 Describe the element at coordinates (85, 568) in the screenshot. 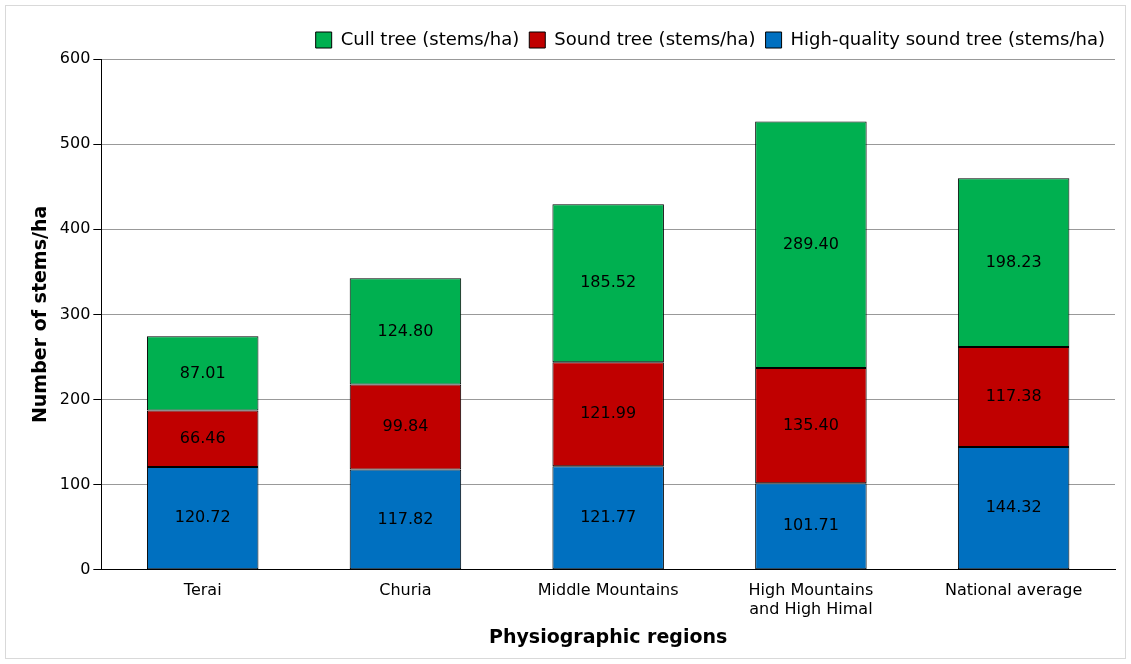

I see `y-tick-label: 0` at that location.